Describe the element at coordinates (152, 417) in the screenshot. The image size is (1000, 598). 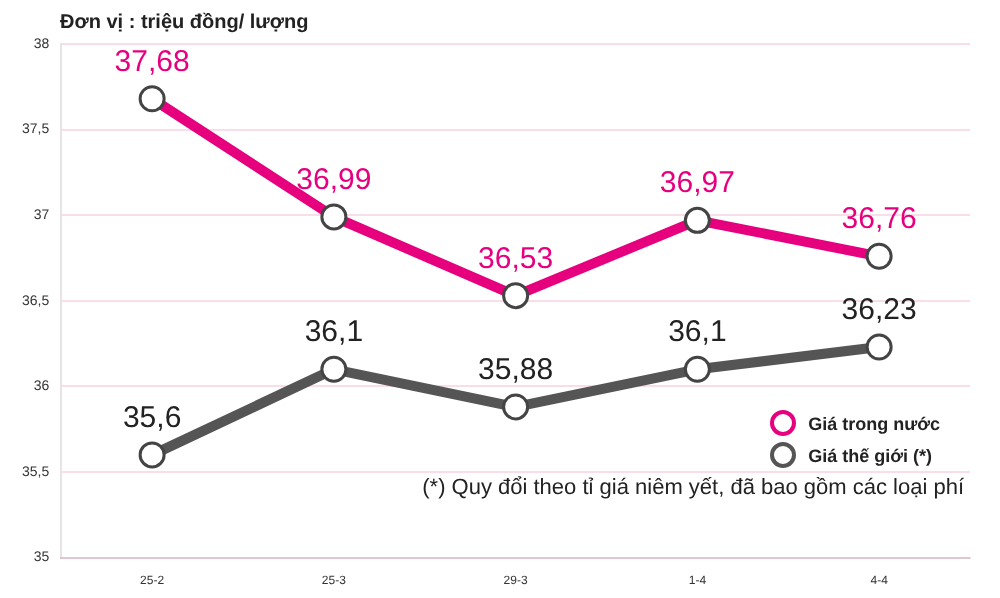
I see `data-label: 35,6` at that location.